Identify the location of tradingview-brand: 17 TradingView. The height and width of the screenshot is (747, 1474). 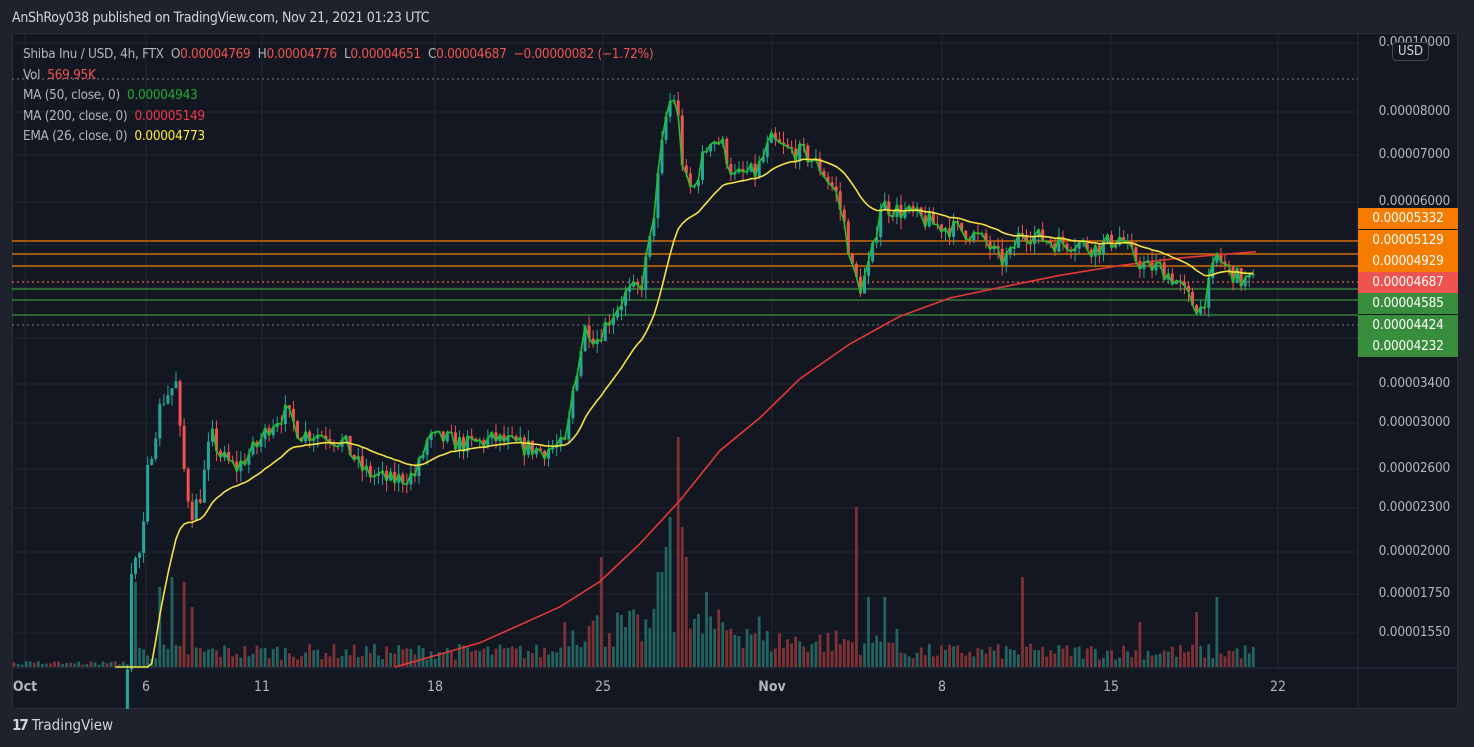
(62, 725).